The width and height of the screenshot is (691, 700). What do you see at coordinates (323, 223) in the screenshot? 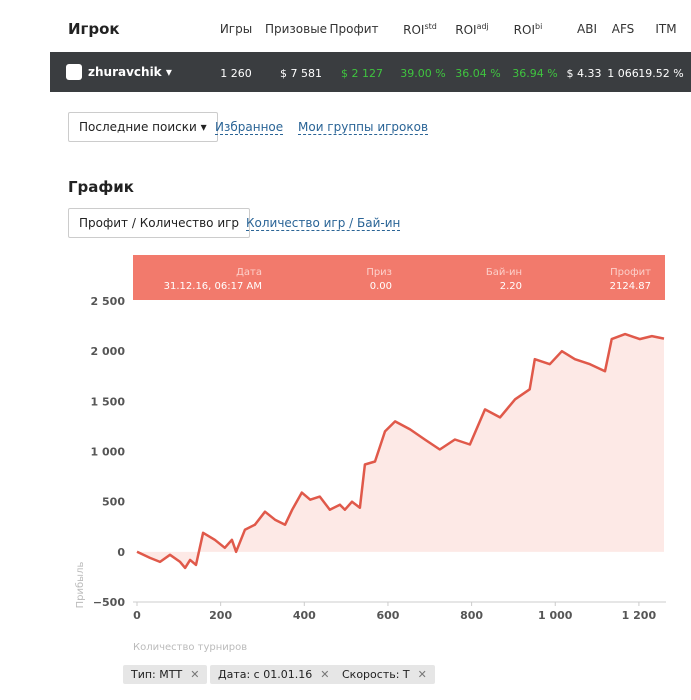
I see `chart-tab-link: Количество игр / Бай-ин` at bounding box center [323, 223].